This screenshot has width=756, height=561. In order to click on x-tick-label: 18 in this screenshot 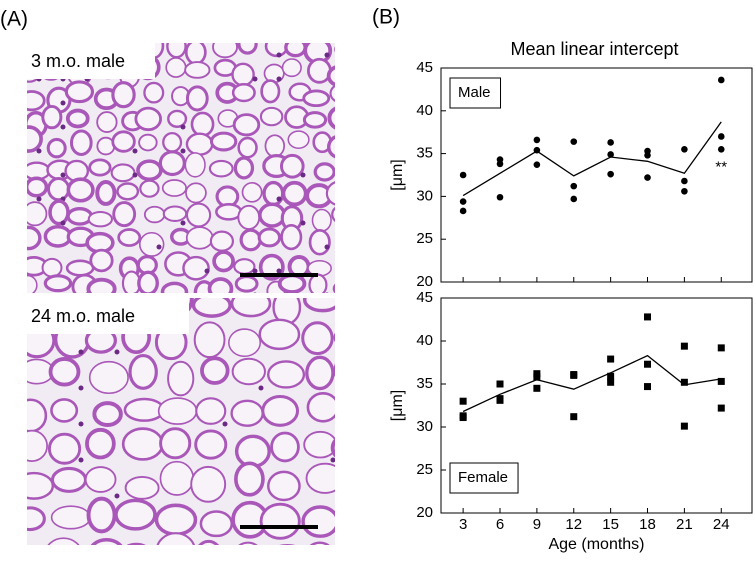, I will do `click(647, 524)`.